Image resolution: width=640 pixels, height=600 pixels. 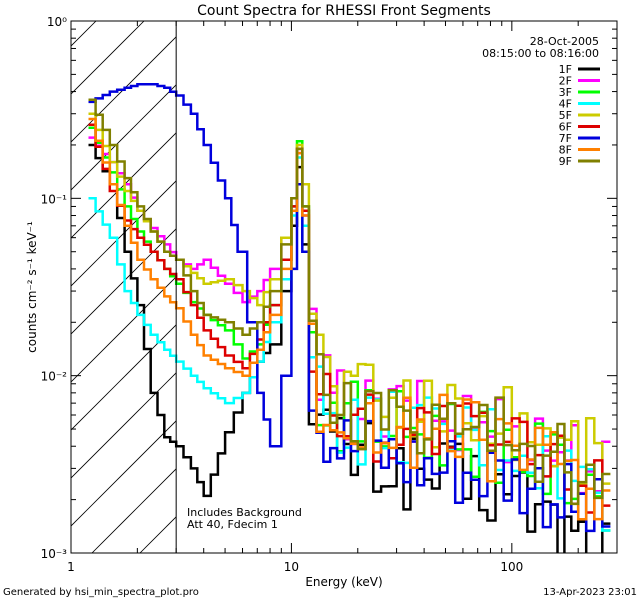 I want to click on hatched-region, so click(x=124, y=287).